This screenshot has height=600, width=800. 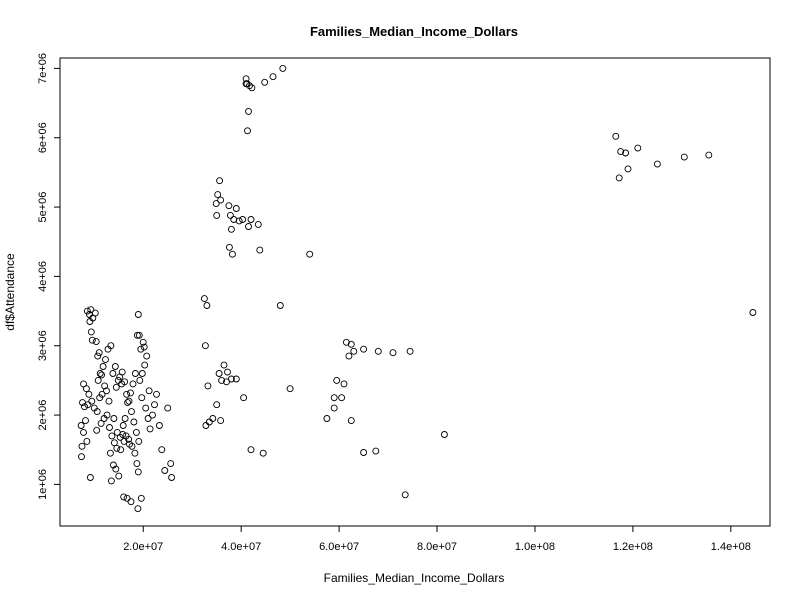 What do you see at coordinates (43, 68) in the screenshot?
I see `y-tick-label: 7e+06` at bounding box center [43, 68].